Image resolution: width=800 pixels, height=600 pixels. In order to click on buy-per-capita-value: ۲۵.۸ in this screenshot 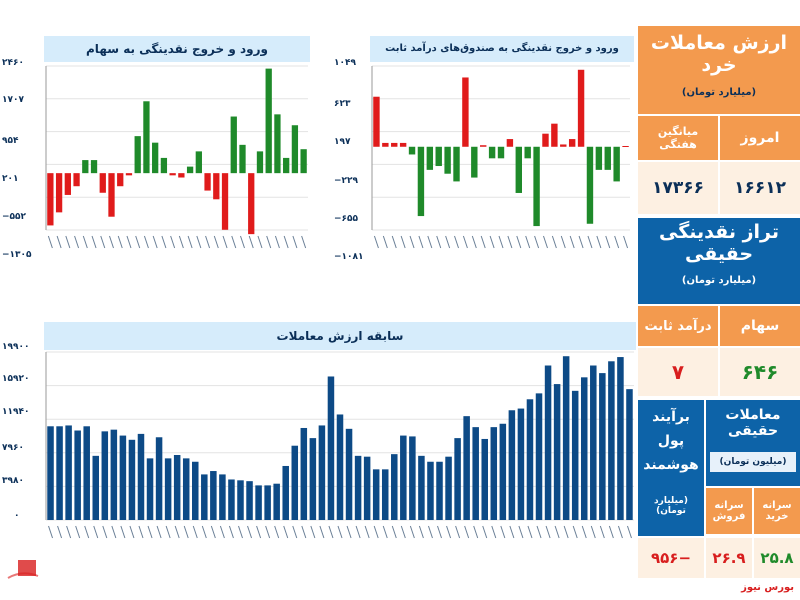, I will do `click(777, 558)`.